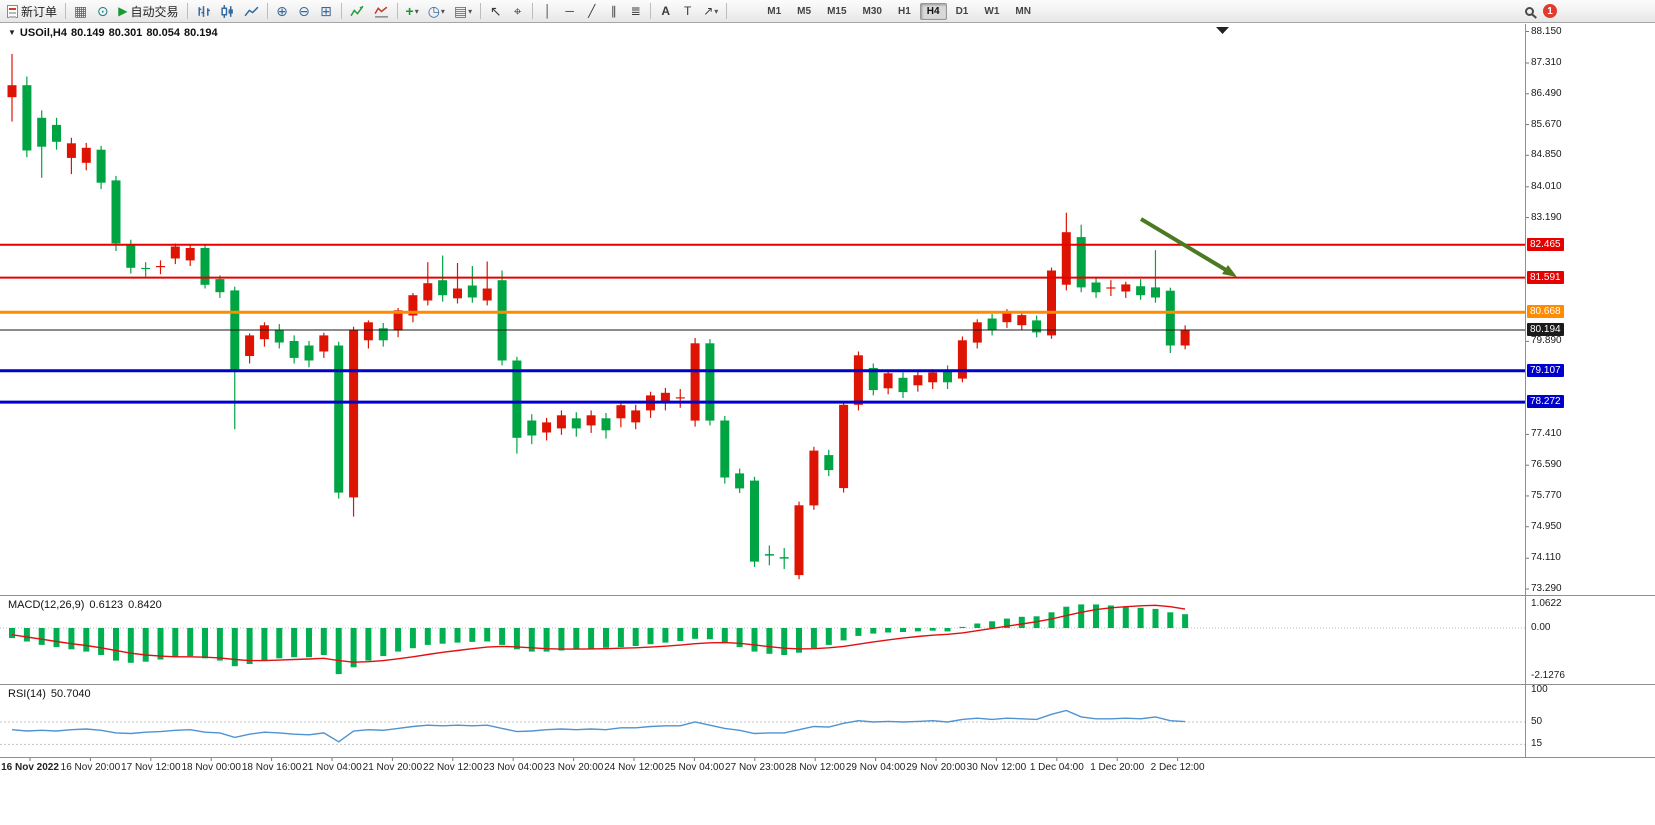 The width and height of the screenshot is (1655, 825). I want to click on timeframe-mn: MN, so click(1023, 11).